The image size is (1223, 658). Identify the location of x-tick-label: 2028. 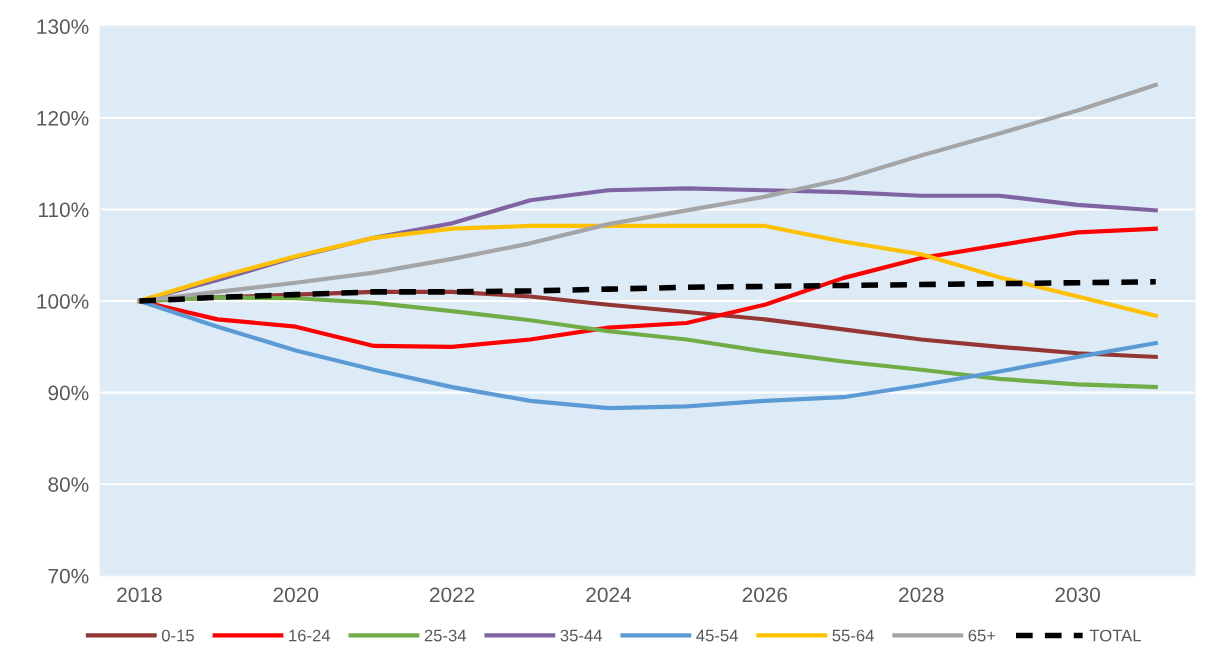
(921, 595).